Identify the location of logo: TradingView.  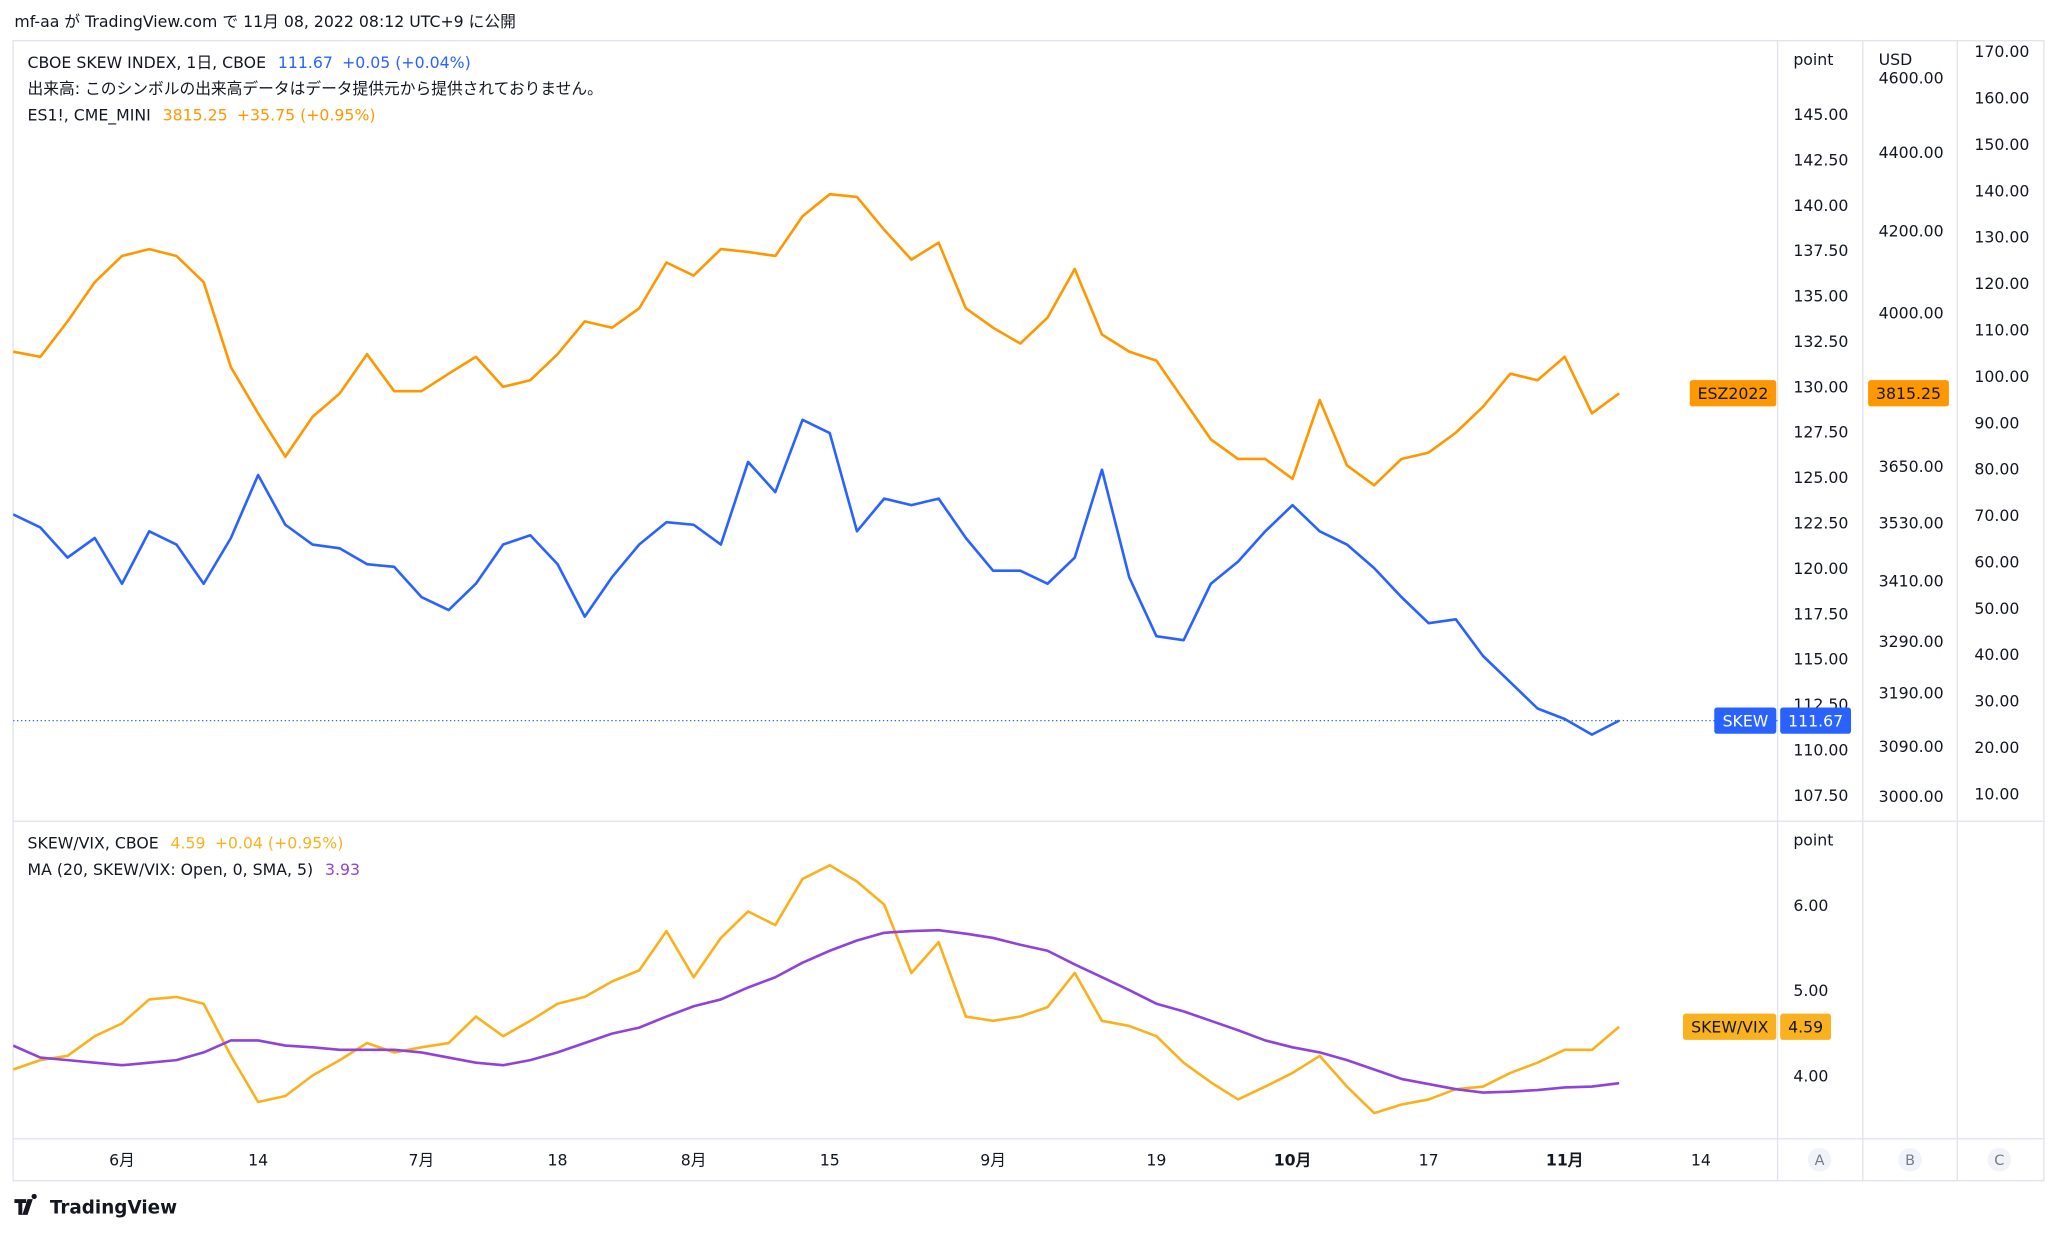
(95, 1205).